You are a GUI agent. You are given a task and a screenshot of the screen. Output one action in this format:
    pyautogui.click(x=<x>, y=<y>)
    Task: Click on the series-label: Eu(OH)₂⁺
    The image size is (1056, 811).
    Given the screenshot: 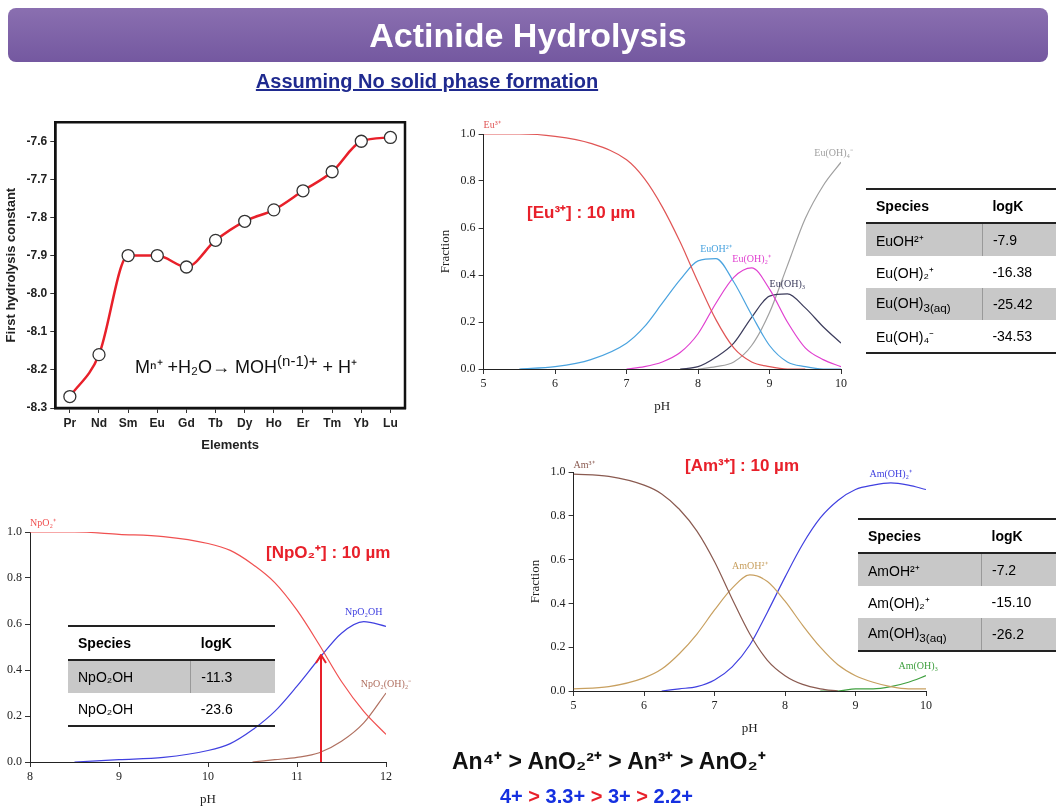 What is the action you would take?
    pyautogui.click(x=752, y=258)
    